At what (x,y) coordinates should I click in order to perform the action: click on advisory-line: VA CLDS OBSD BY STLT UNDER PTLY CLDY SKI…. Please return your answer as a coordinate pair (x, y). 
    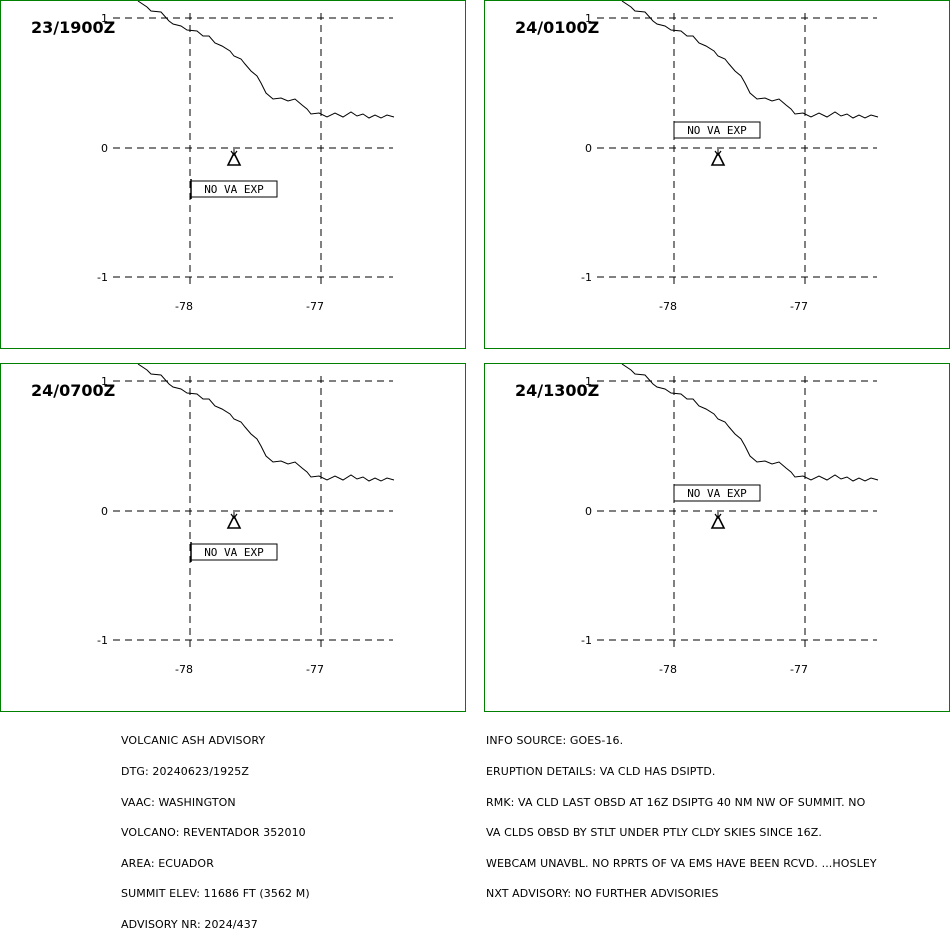
    Looking at the image, I should click on (654, 833).